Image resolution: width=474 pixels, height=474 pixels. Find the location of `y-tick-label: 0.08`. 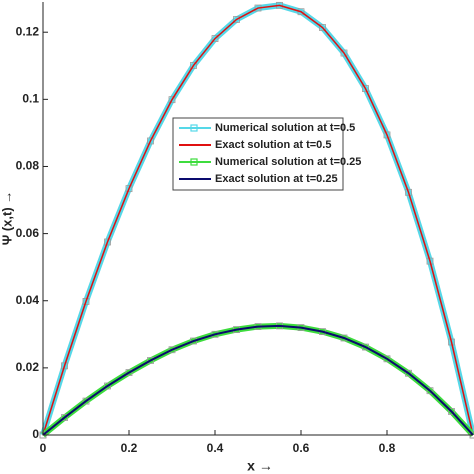

y-tick-label: 0.08 is located at coordinates (28, 166).